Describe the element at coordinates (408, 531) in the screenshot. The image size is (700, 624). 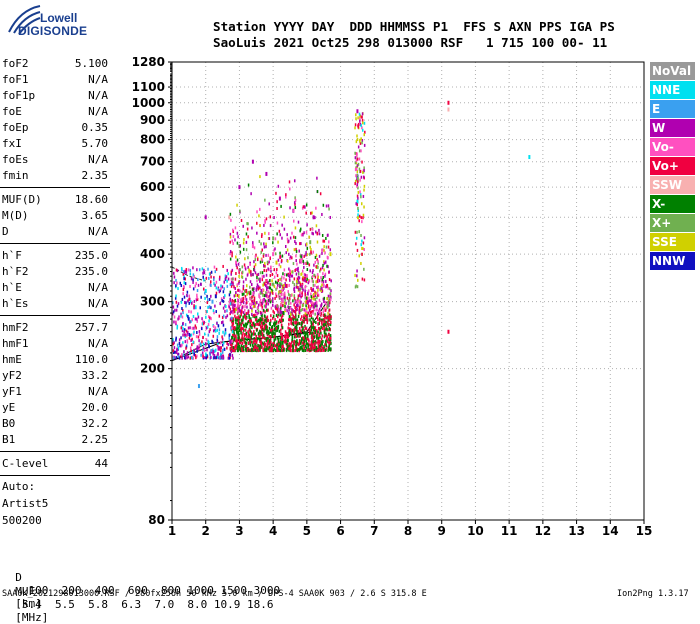
I see `x-tick-label: 8` at that location.